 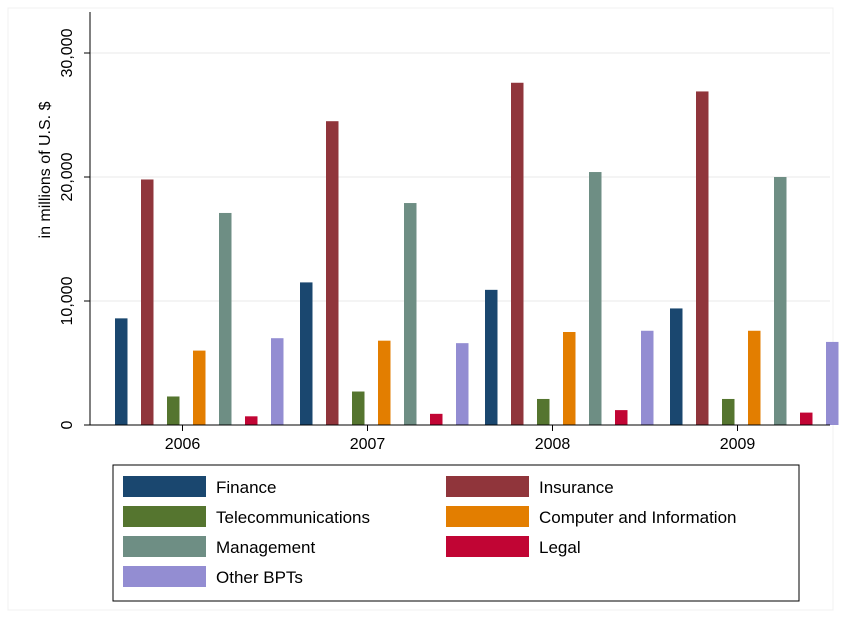 I want to click on y-tick-label: 20,000, so click(x=67, y=176).